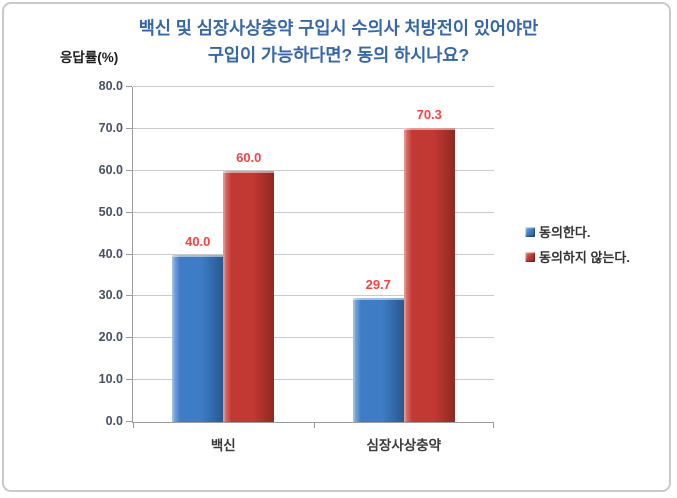 Image resolution: width=677 pixels, height=498 pixels. What do you see at coordinates (110, 211) in the screenshot?
I see `y-tick-label: 50.0` at bounding box center [110, 211].